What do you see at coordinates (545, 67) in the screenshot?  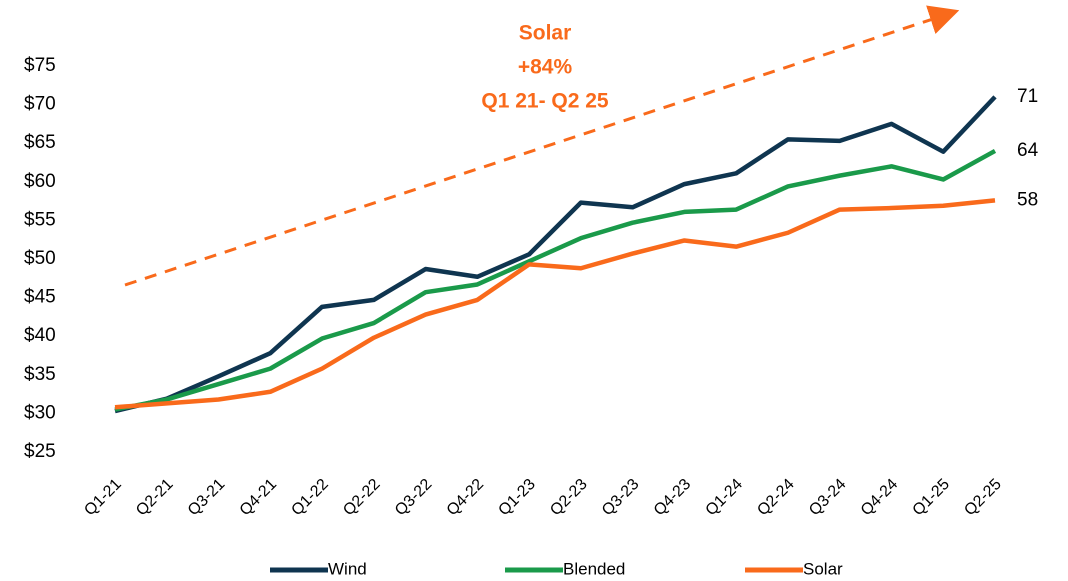 I see `annotation: +84%` at bounding box center [545, 67].